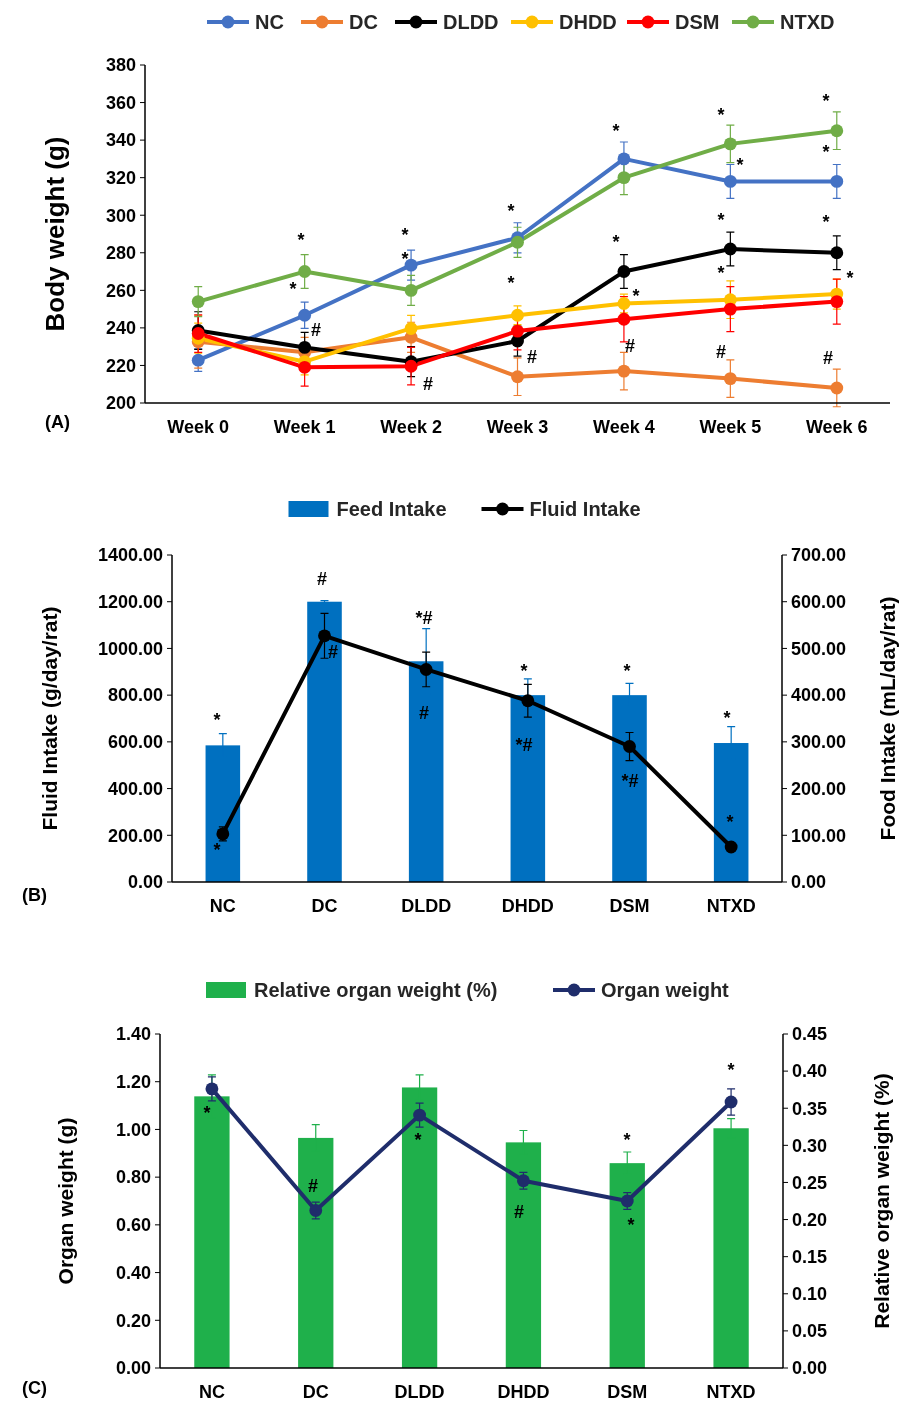 This screenshot has width=901, height=1410. Describe the element at coordinates (66, 1201) in the screenshot. I see `y-axis-title: Organ weight (g)` at that location.